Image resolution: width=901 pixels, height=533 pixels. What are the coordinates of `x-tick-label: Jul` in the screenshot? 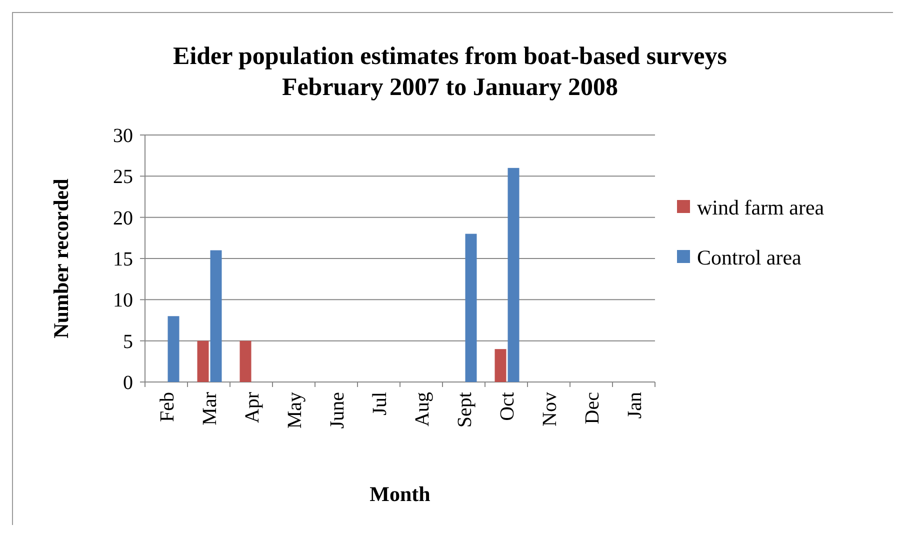 It's located at (379, 404).